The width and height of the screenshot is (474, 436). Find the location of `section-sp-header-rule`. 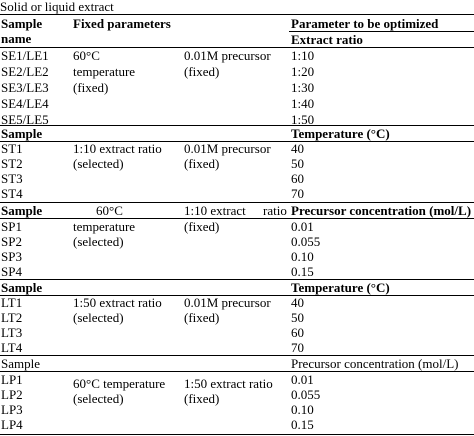

section-sp-header-rule is located at coordinates (237, 218).